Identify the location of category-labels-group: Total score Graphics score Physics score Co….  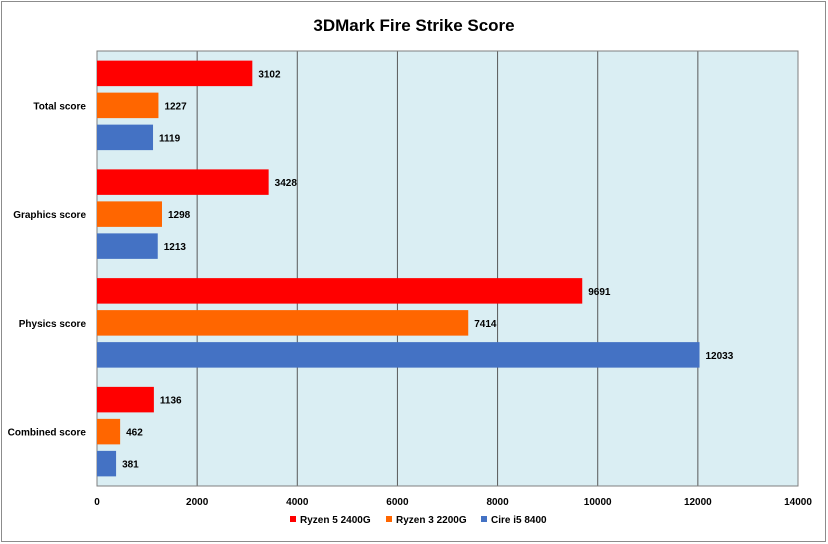
(47, 269).